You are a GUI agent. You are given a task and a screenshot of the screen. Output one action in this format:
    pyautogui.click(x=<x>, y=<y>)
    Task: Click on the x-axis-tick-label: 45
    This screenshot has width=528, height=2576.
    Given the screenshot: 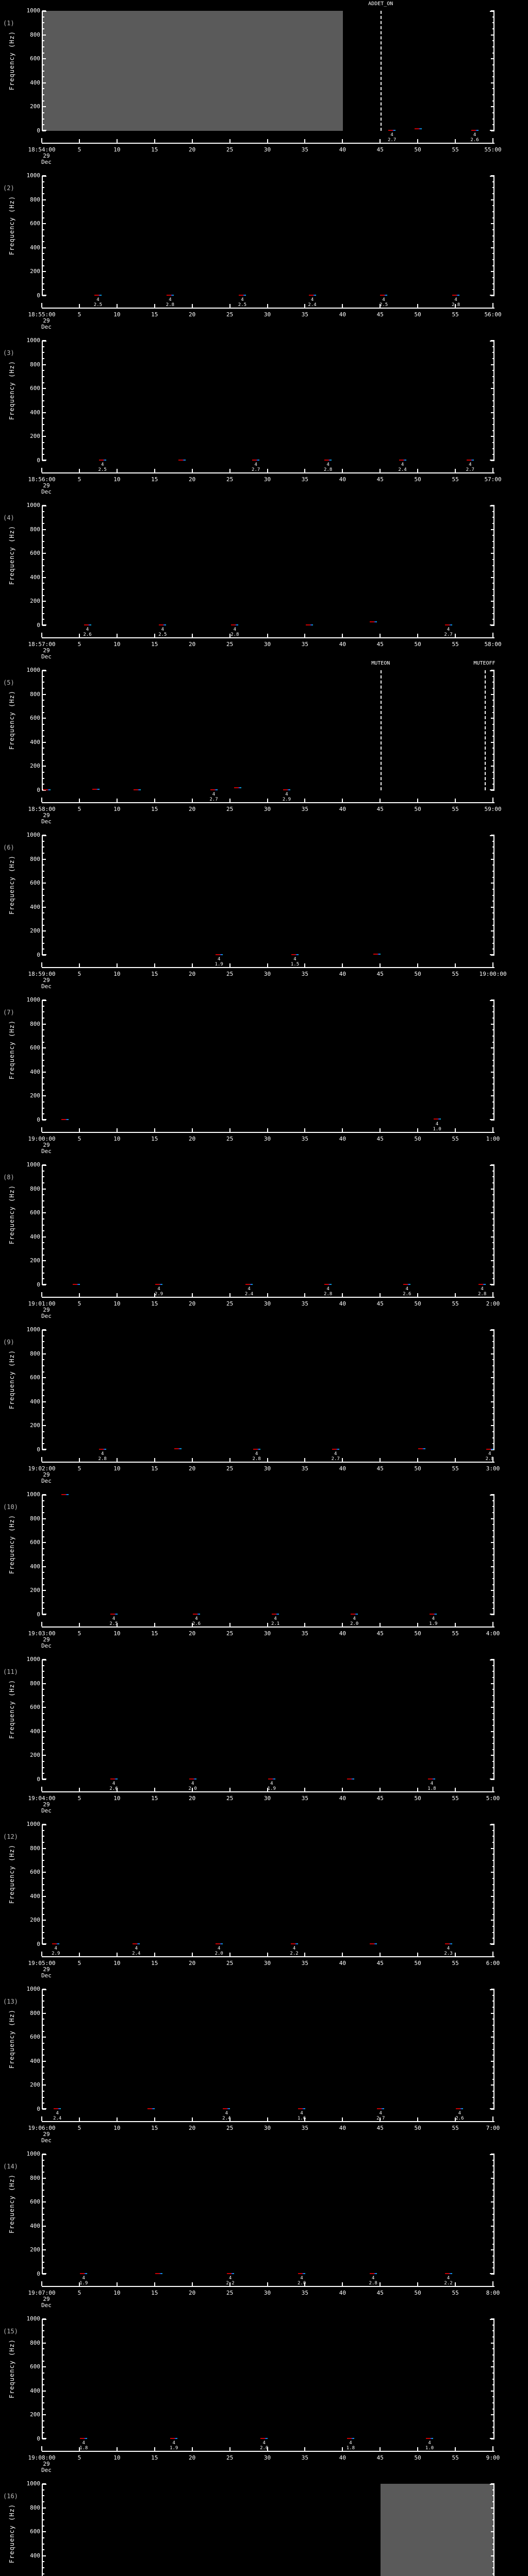 What is the action you would take?
    pyautogui.click(x=380, y=1303)
    